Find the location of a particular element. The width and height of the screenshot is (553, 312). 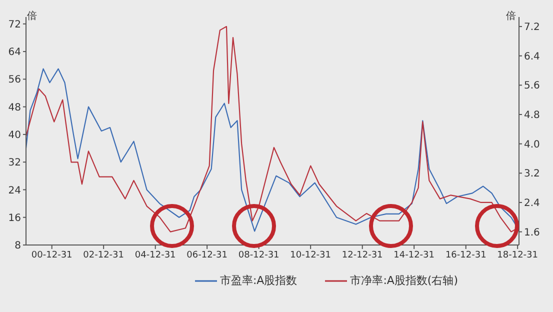

x-tick-label: 12-12-31 is located at coordinates (362, 255).